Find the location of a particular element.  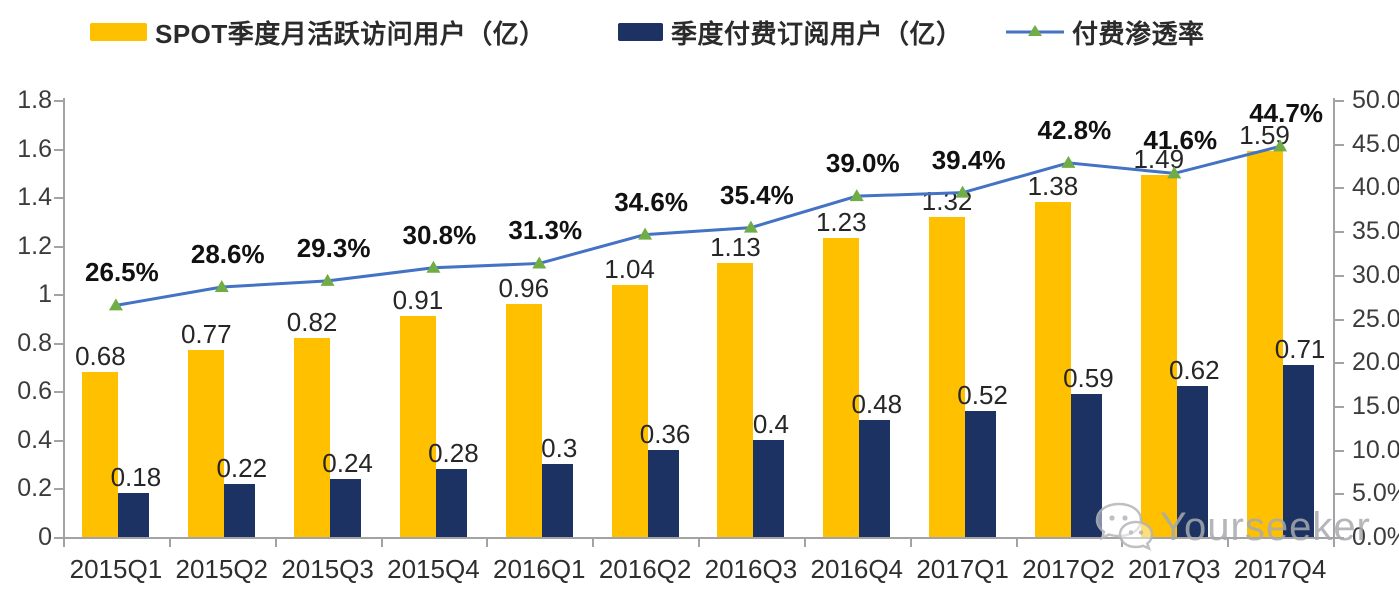

y-tick-label-left: 0.6 is located at coordinates (34, 391).